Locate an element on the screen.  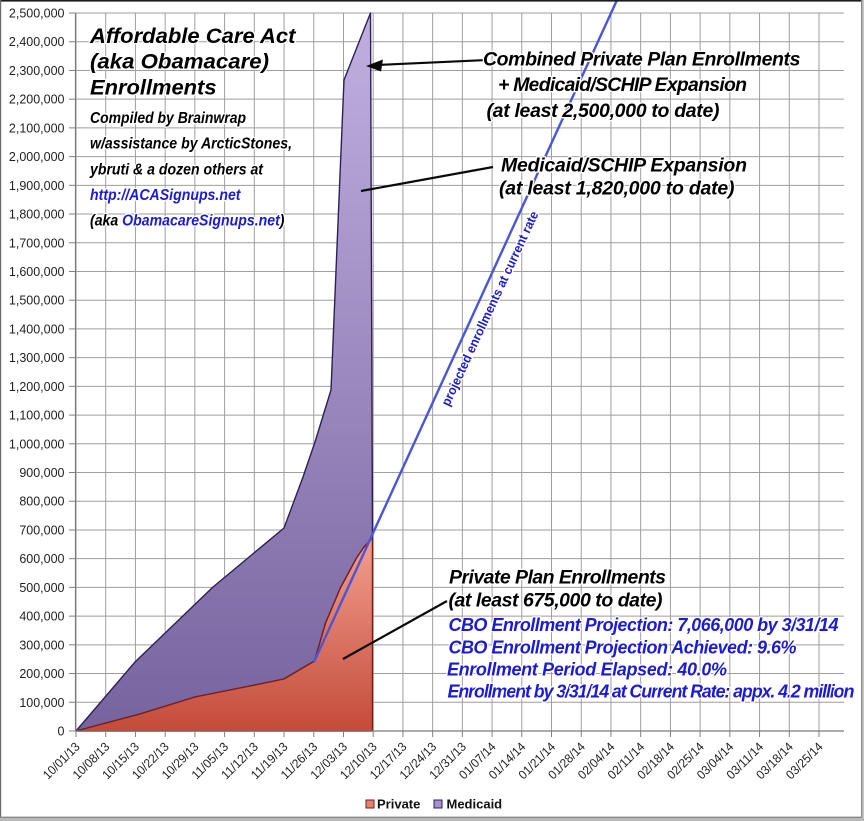
svg-text: Private is located at coordinates (398, 804).